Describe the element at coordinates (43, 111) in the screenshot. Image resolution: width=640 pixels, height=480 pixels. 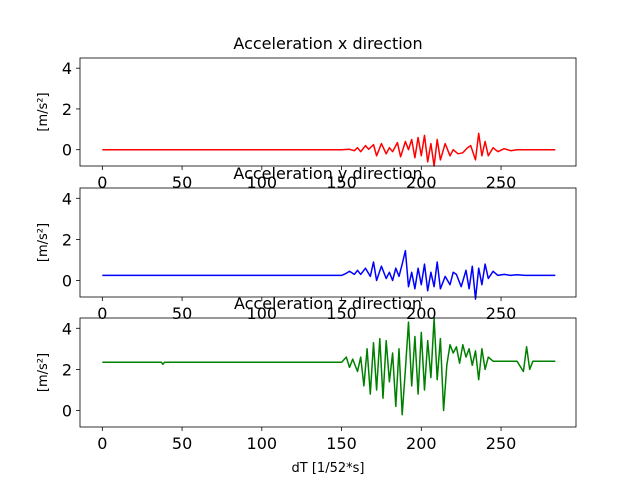
I see `y-axis-label-1: [m/s²]` at that location.